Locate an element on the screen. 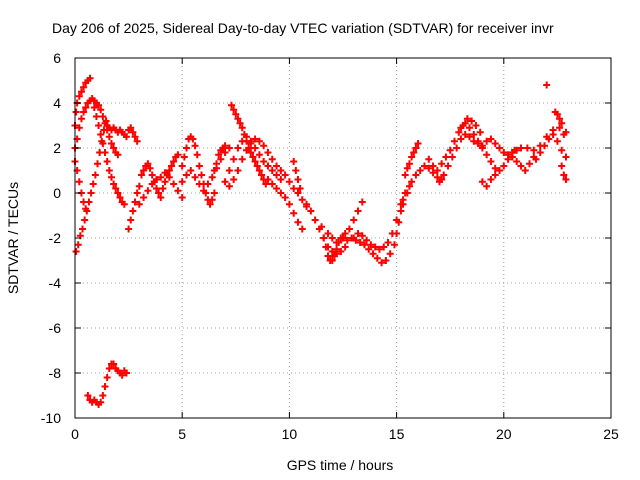 This screenshot has height=480, width=640. x-axis-title: GPS time / hours is located at coordinates (340, 465).